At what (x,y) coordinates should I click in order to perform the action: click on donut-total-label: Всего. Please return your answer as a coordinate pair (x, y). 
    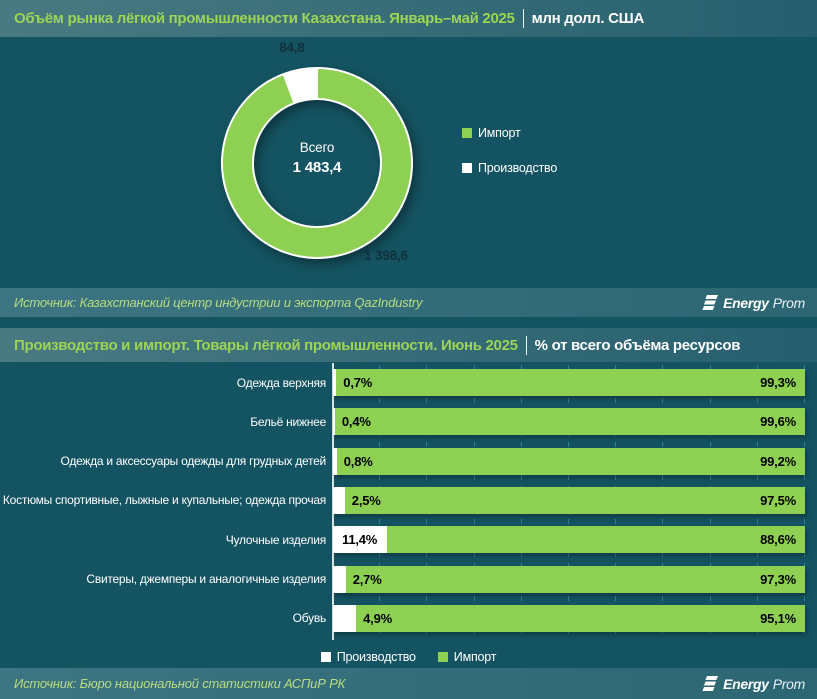
    Looking at the image, I should click on (317, 147).